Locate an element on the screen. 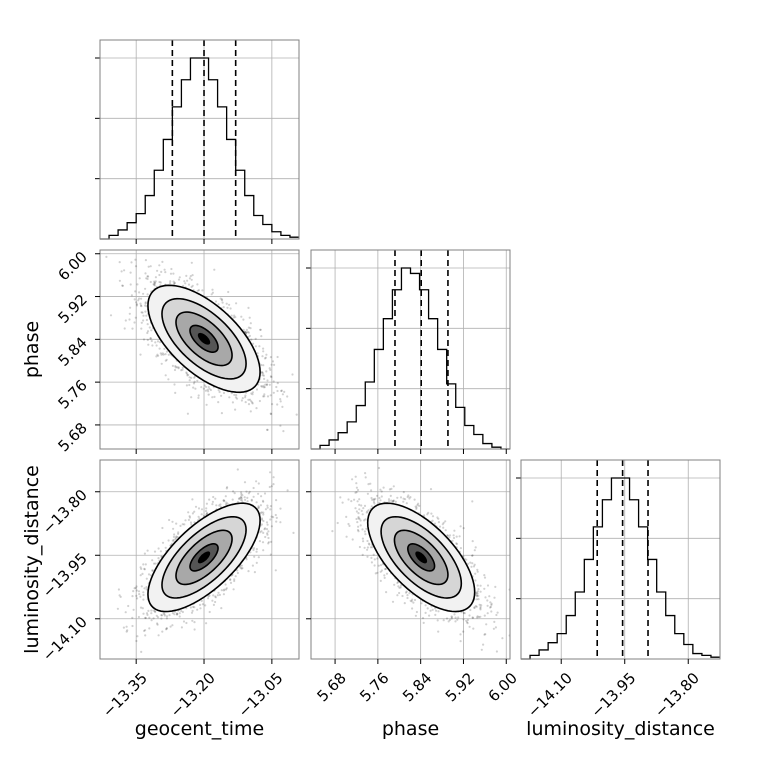  joint-geocent_time-luminosity_distance is located at coordinates (199, 559).